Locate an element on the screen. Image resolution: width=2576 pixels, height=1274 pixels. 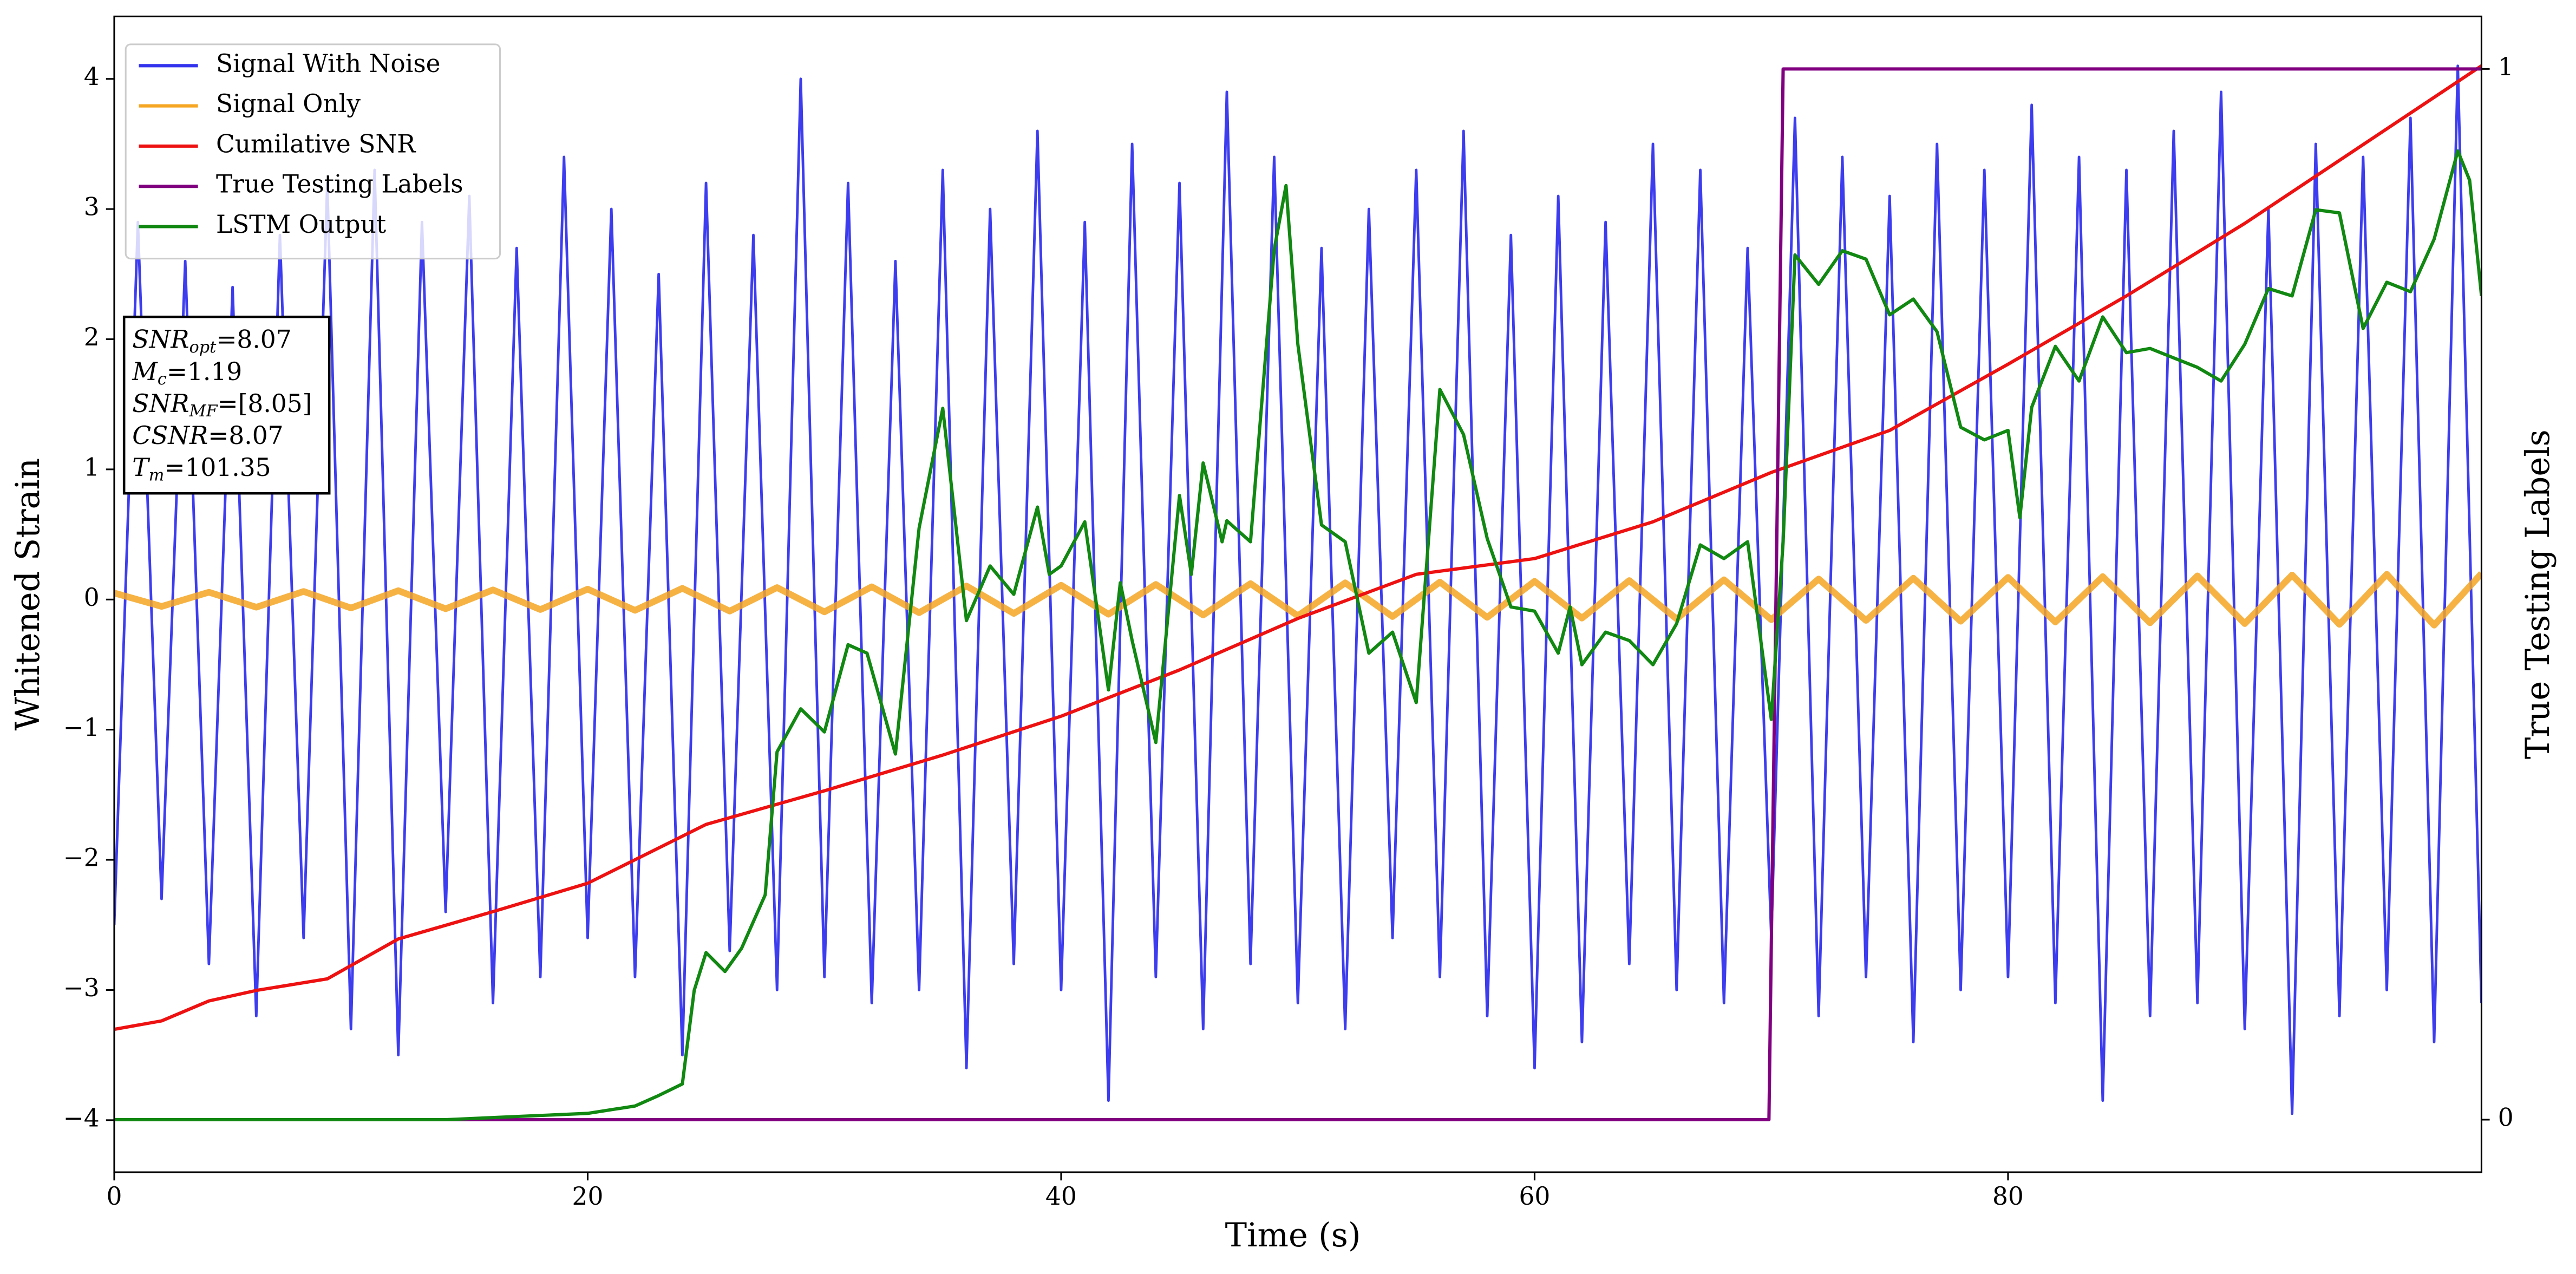
annotation-line: Tm=101.35 is located at coordinates (202, 469).